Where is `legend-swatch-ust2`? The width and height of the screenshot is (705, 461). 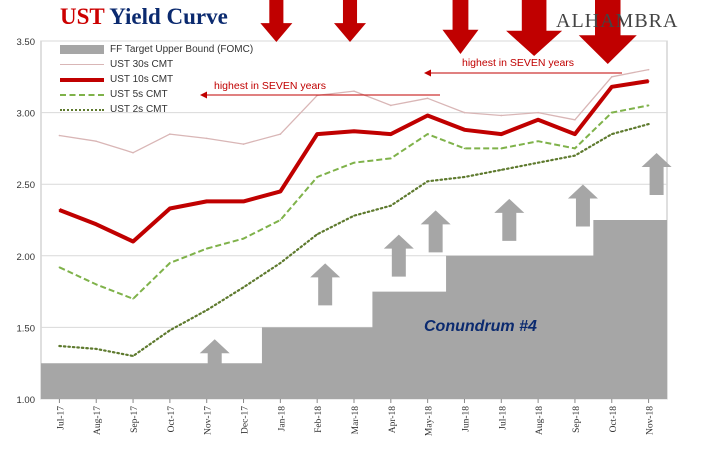 legend-swatch-ust2 is located at coordinates (82, 109).